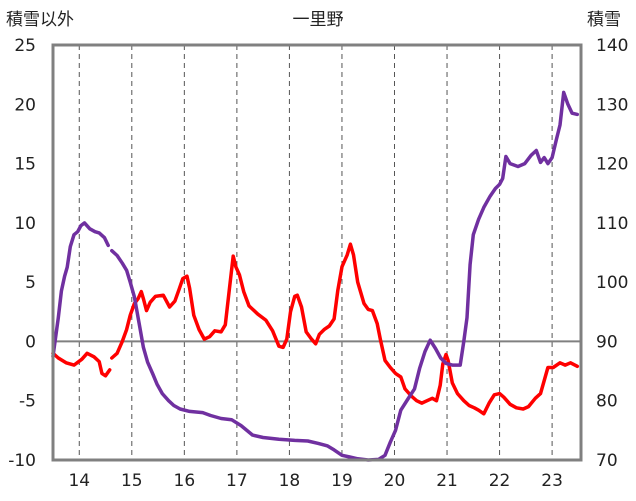 The image size is (636, 501). Describe the element at coordinates (318, 20) in the screenshot. I see `chart-title: 一里野` at that location.